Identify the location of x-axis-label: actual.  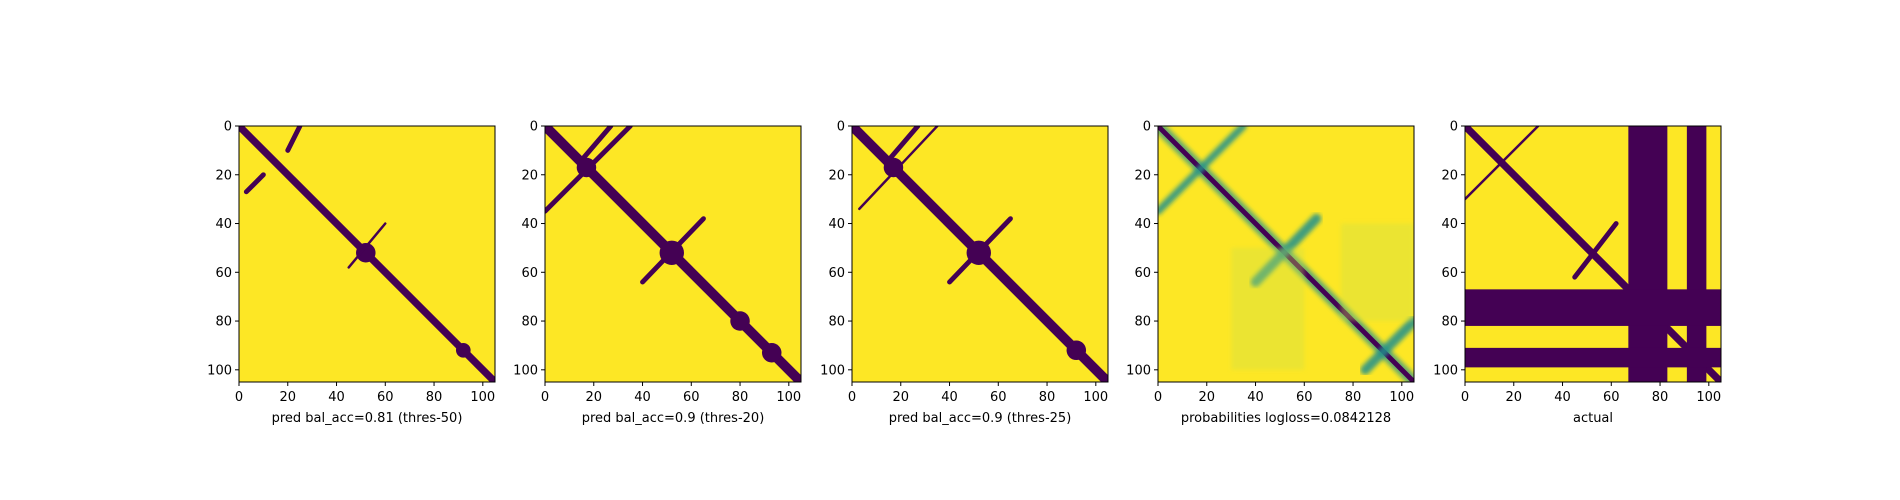
(1593, 418).